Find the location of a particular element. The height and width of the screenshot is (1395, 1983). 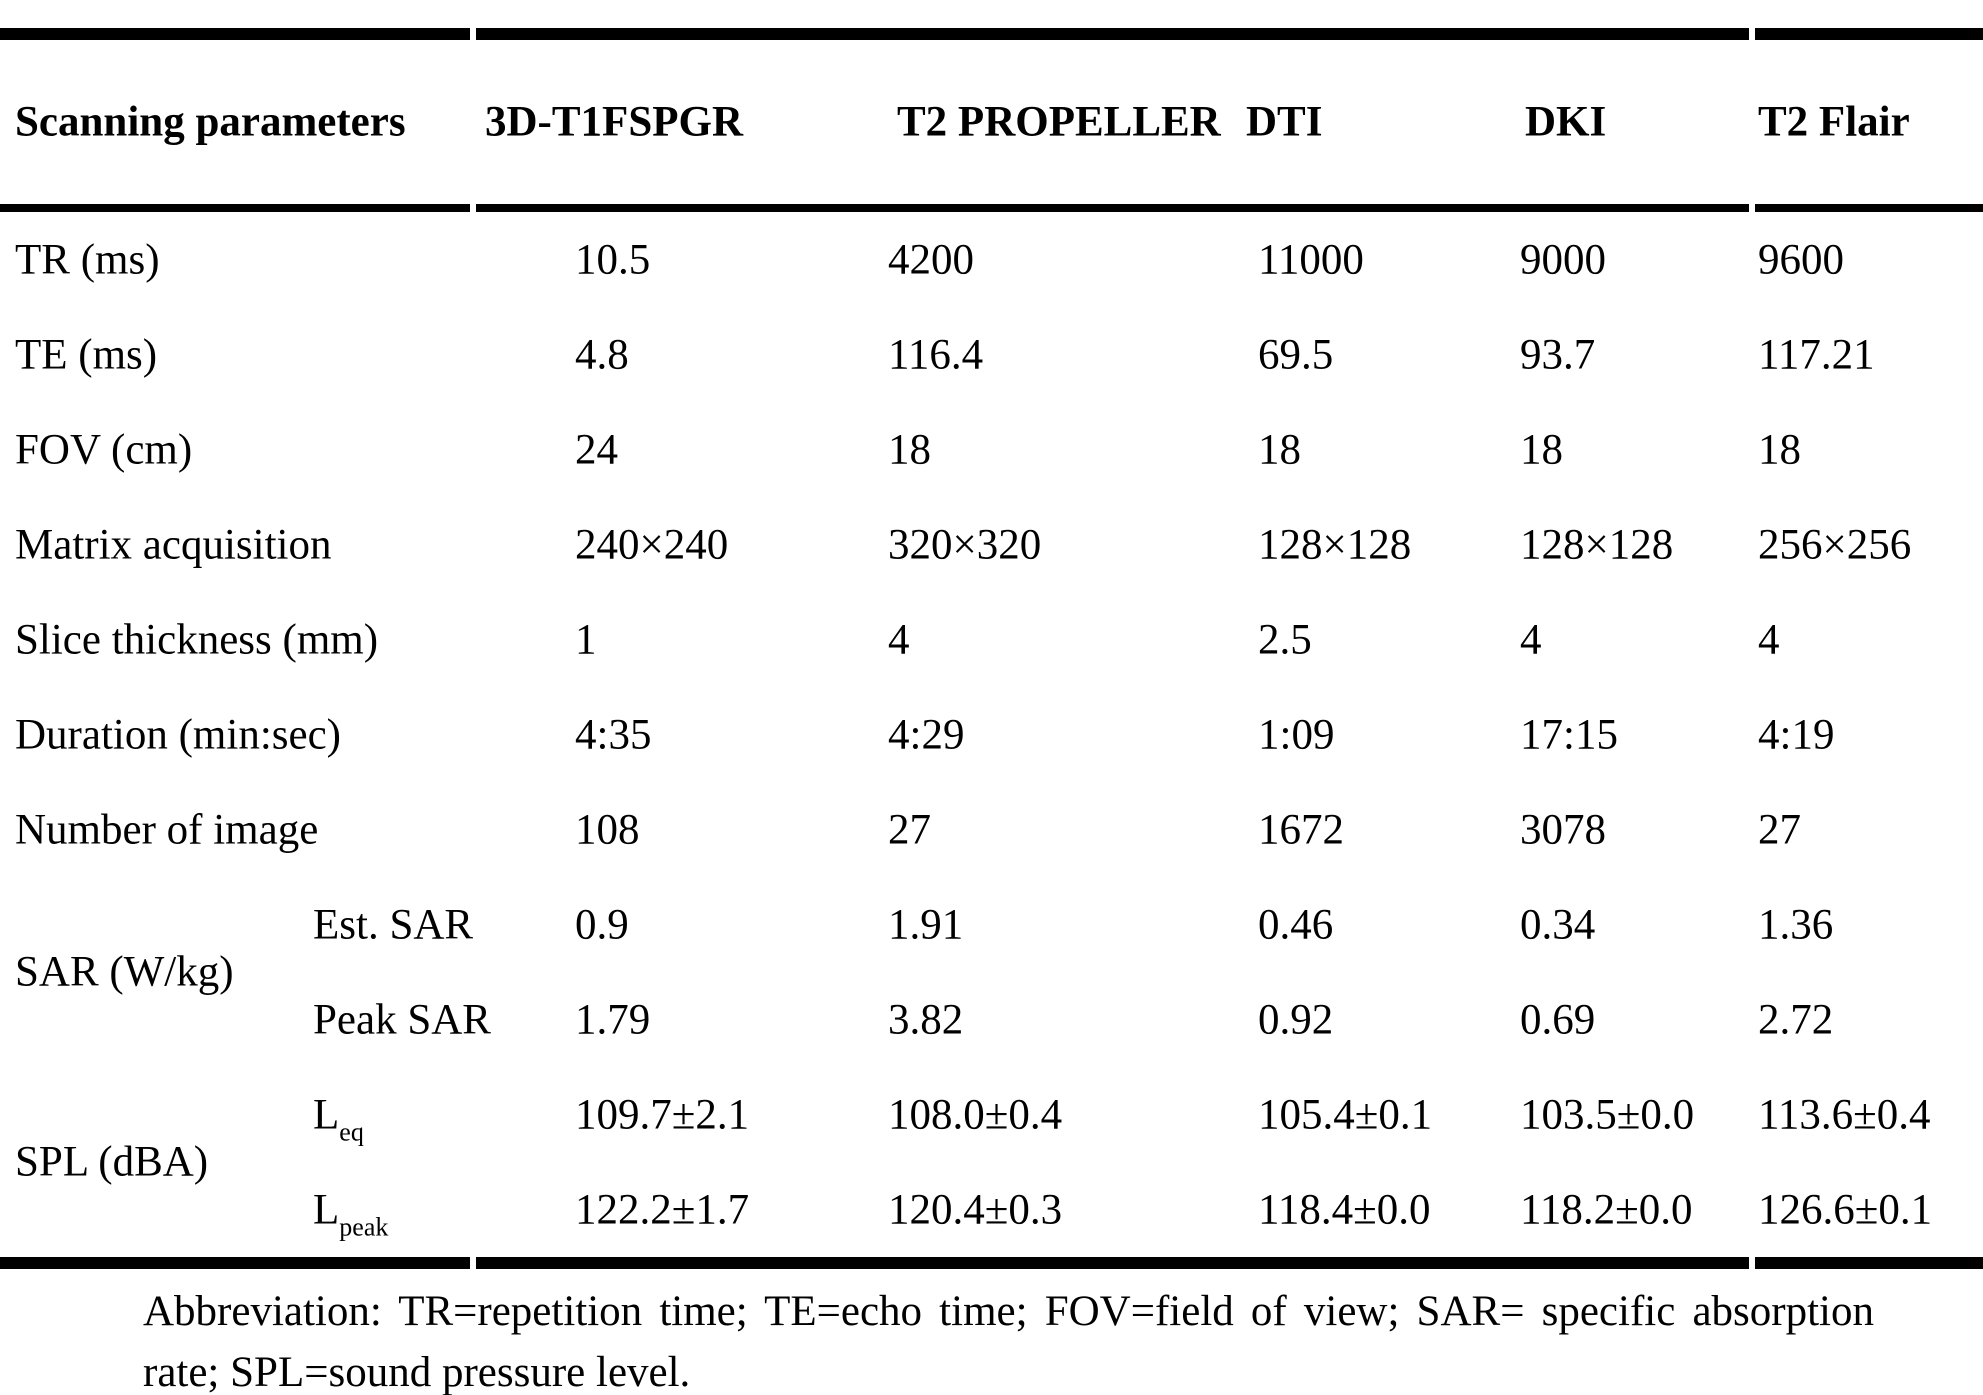

value-cell: 4:19 is located at coordinates (1796, 734).